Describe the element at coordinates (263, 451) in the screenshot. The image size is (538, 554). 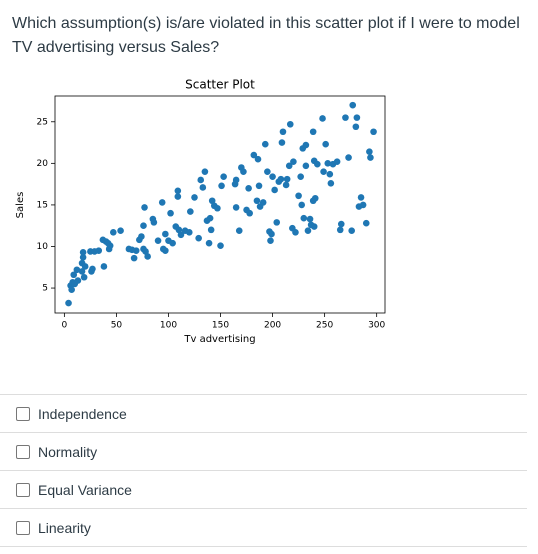
I see `option: Normality` at that location.